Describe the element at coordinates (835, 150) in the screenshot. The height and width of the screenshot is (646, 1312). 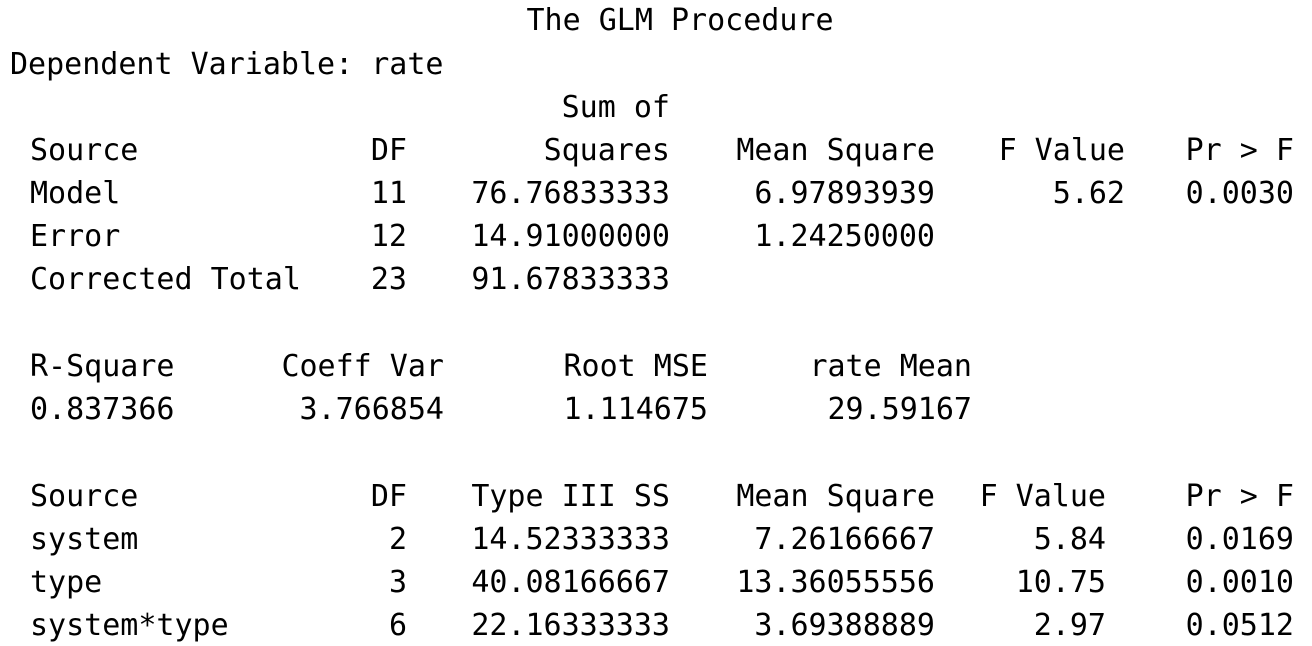
I see `anova-header-ms: Mean Square` at that location.